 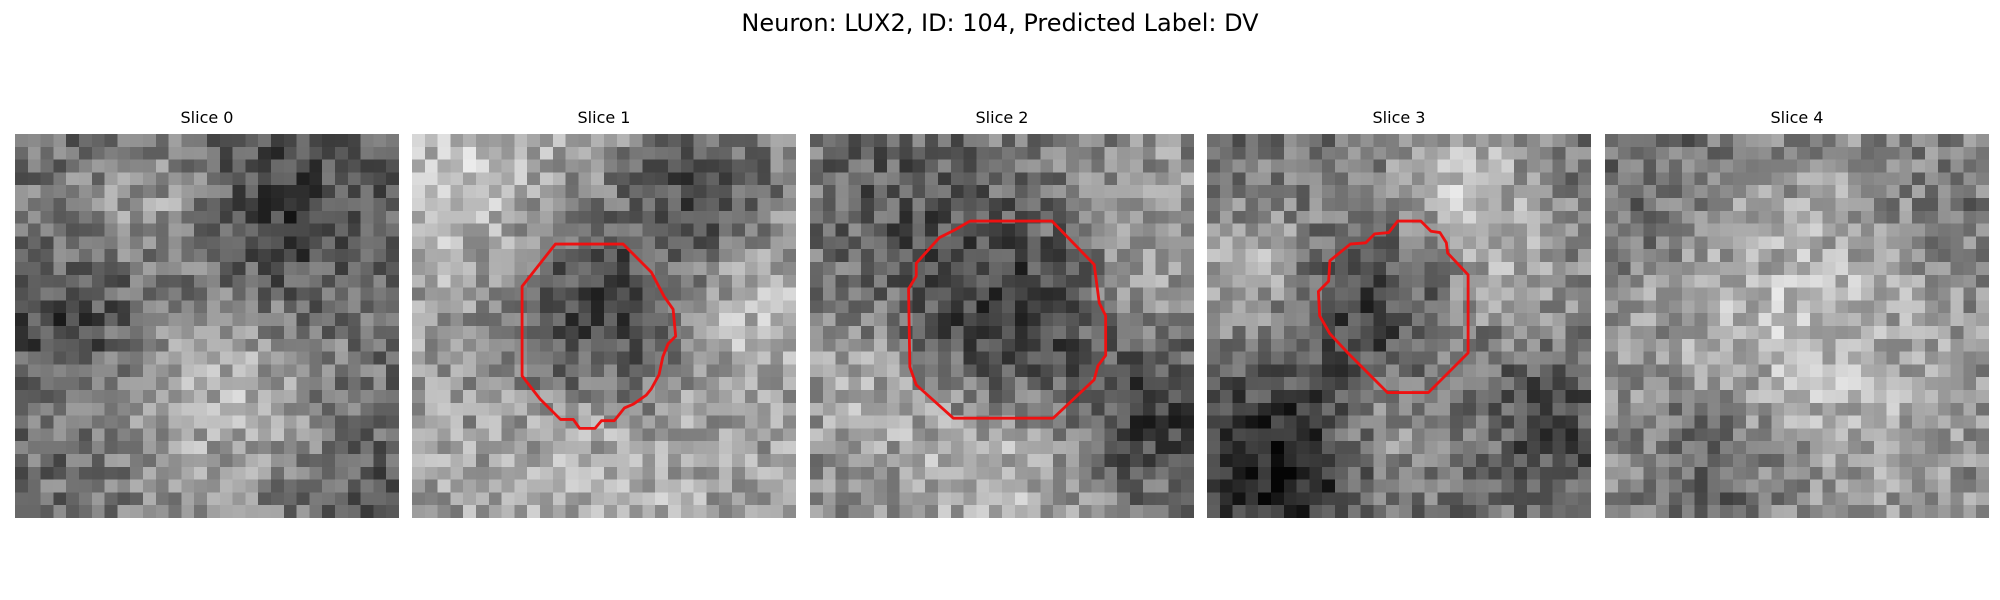 What do you see at coordinates (1399, 117) in the screenshot?
I see `slice-title-3: Slice 3` at bounding box center [1399, 117].